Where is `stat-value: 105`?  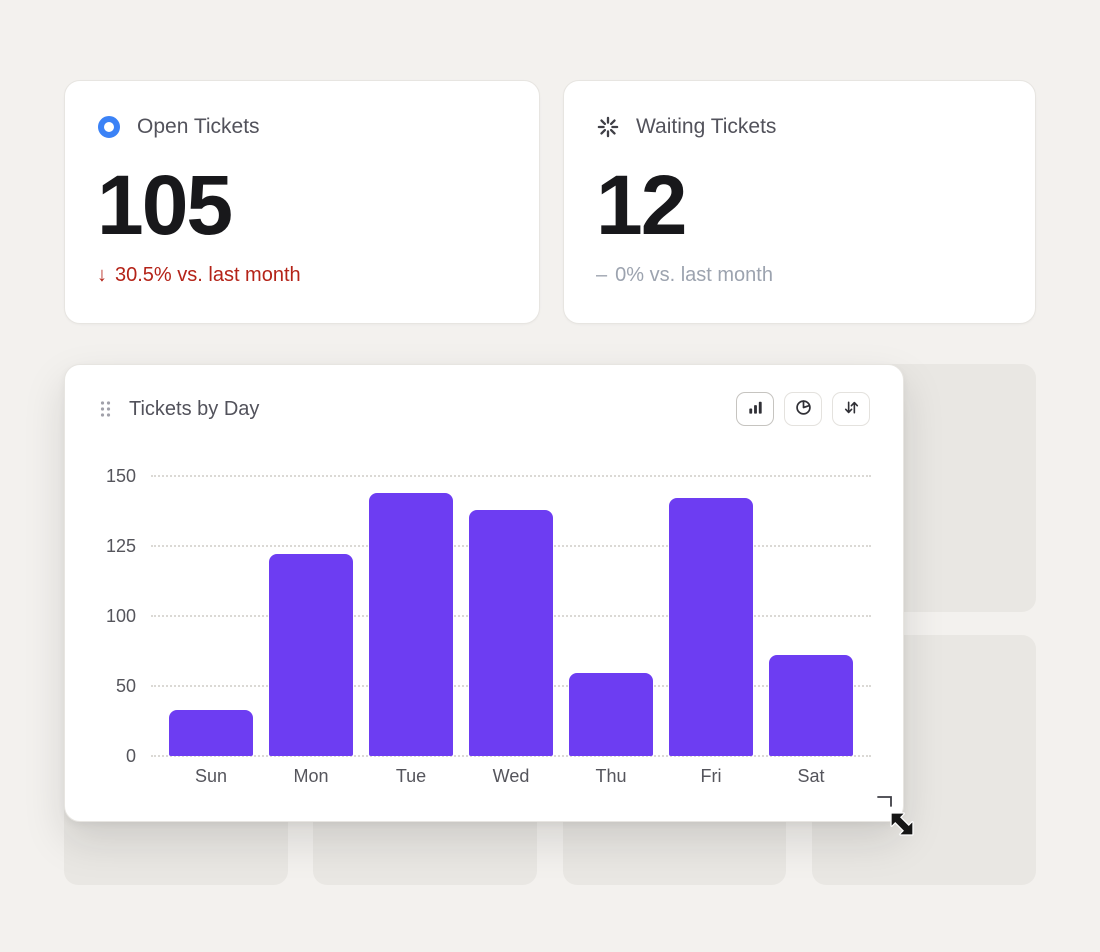 stat-value: 105 is located at coordinates (165, 205).